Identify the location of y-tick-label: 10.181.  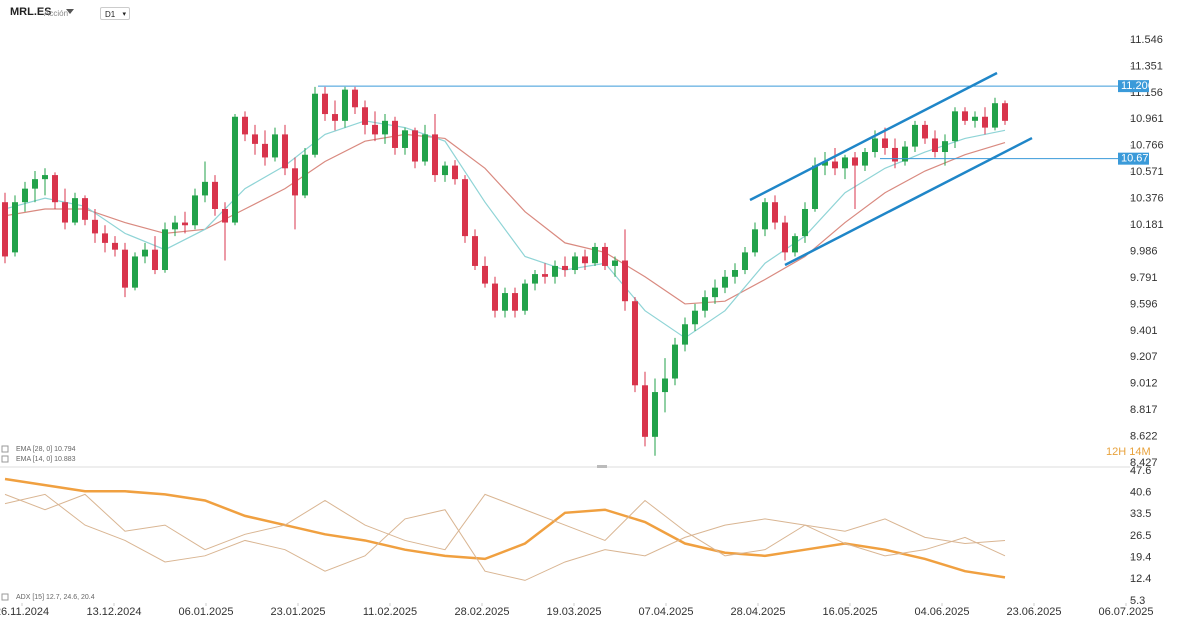
(1147, 225).